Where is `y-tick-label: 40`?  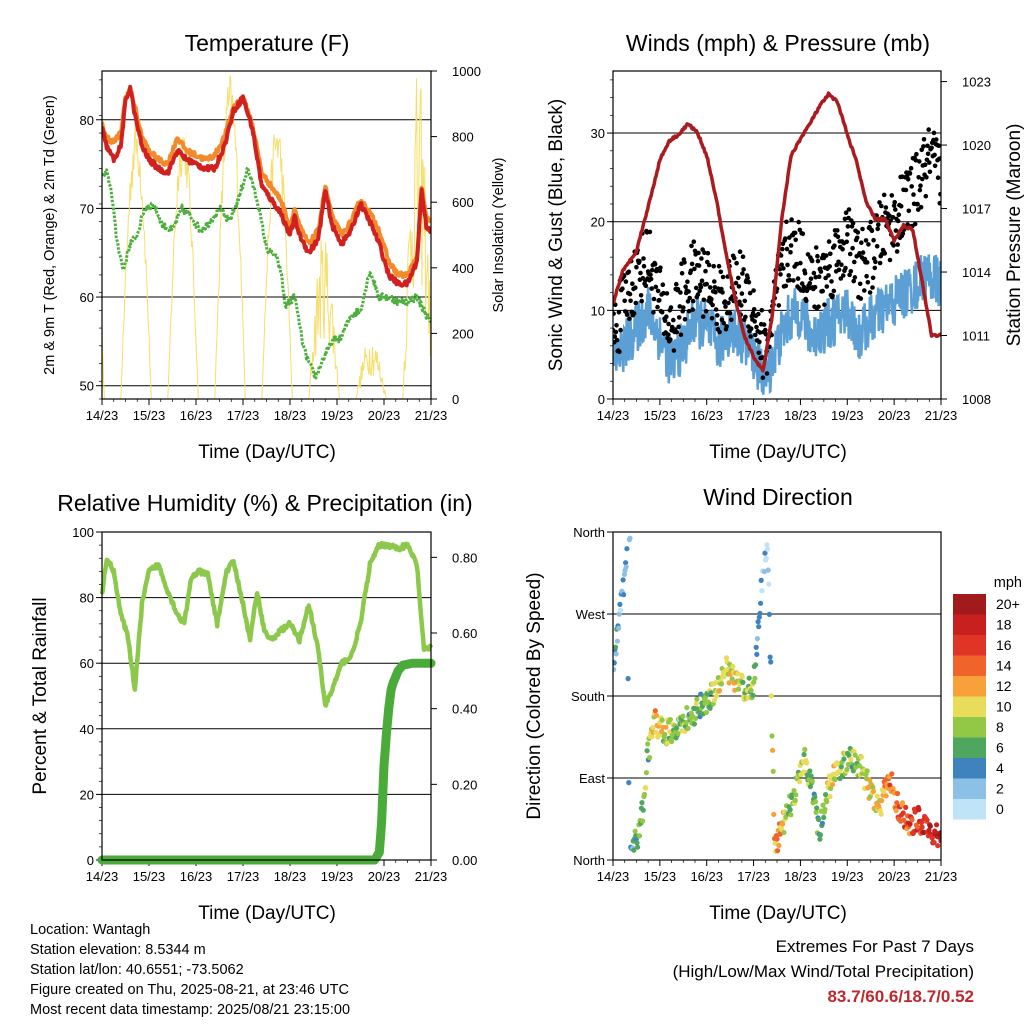 y-tick-label: 40 is located at coordinates (87, 729).